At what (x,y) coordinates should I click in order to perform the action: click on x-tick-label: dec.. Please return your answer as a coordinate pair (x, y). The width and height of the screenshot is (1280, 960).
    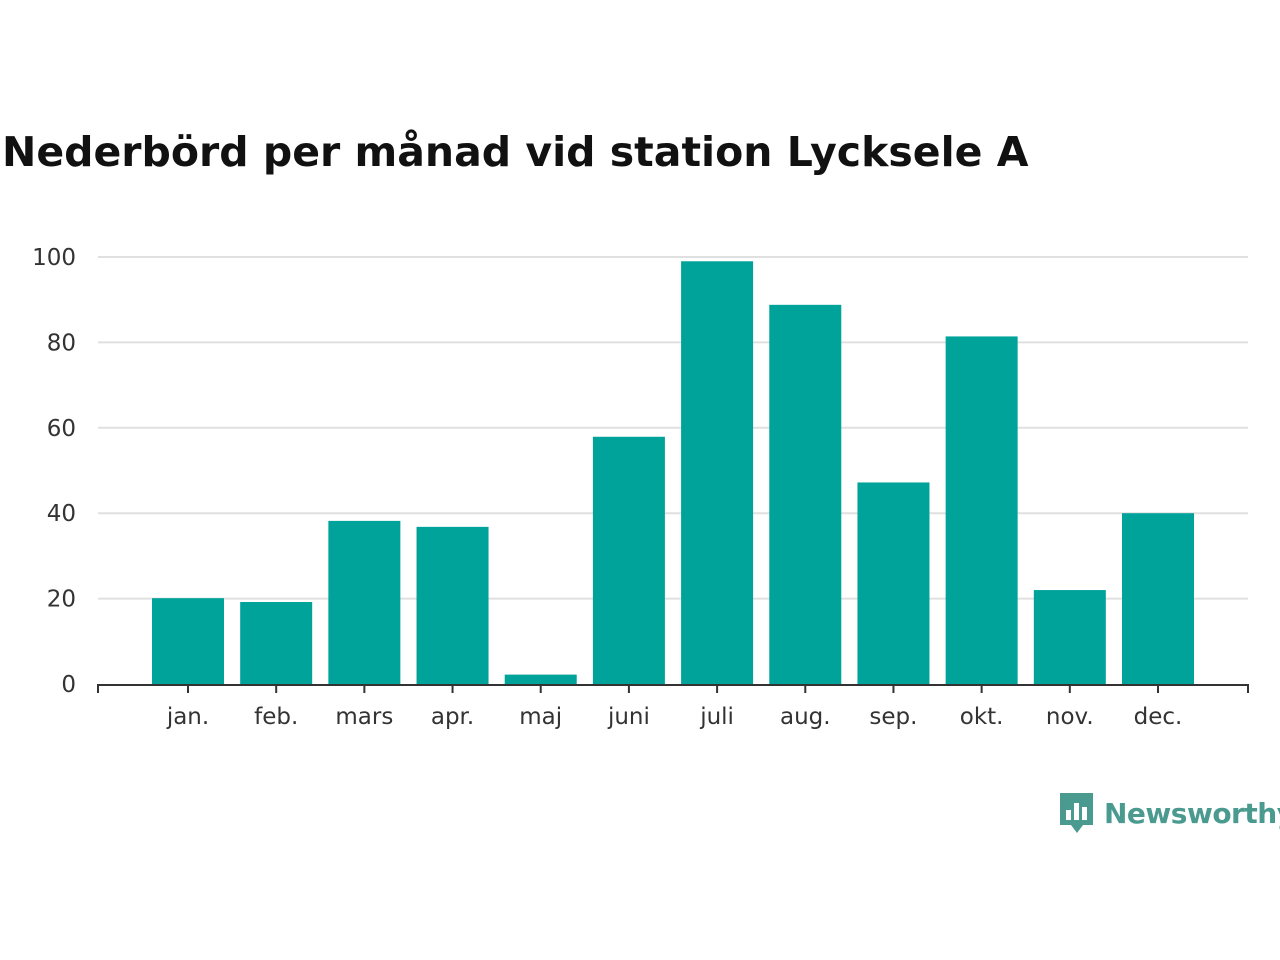
    Looking at the image, I should click on (1158, 717).